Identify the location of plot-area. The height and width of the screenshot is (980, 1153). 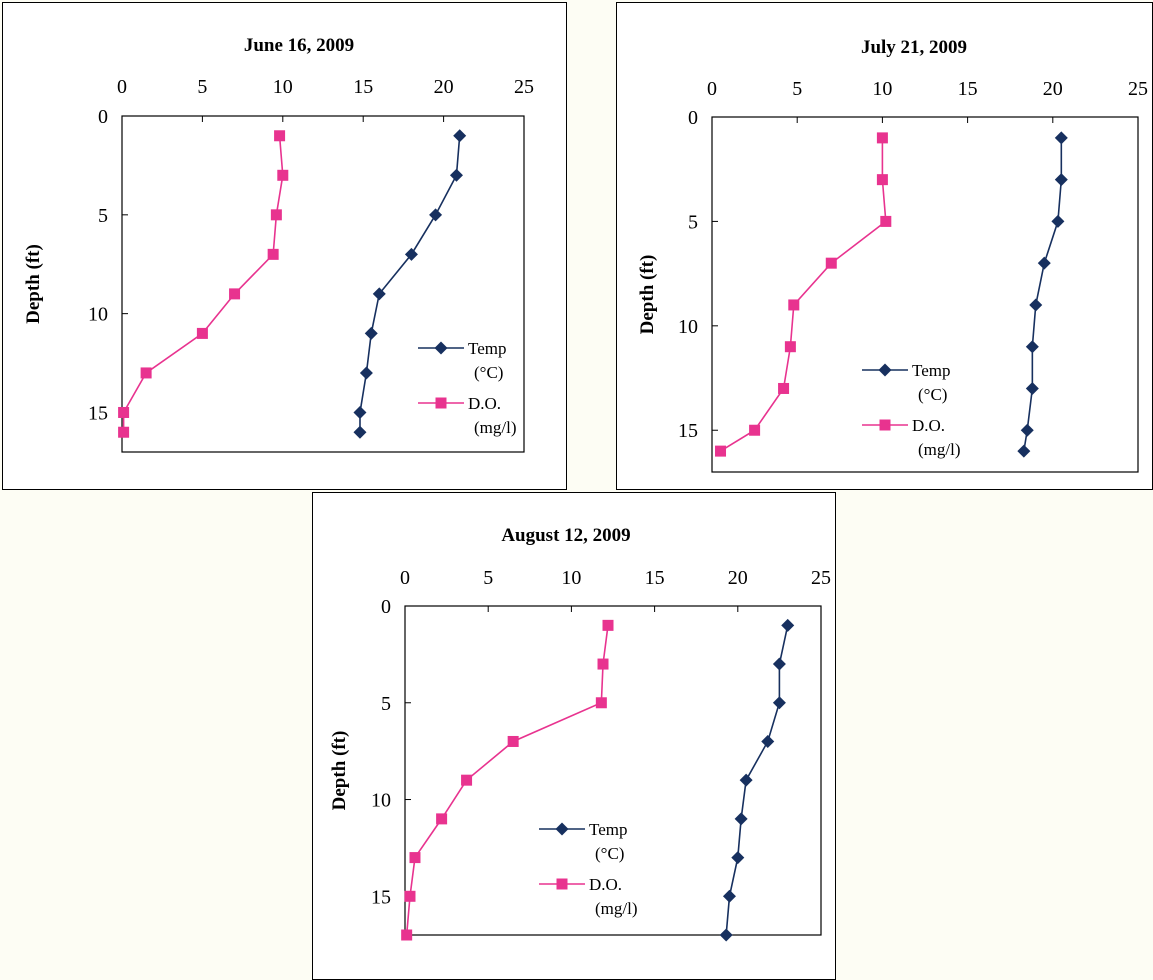
(323, 284).